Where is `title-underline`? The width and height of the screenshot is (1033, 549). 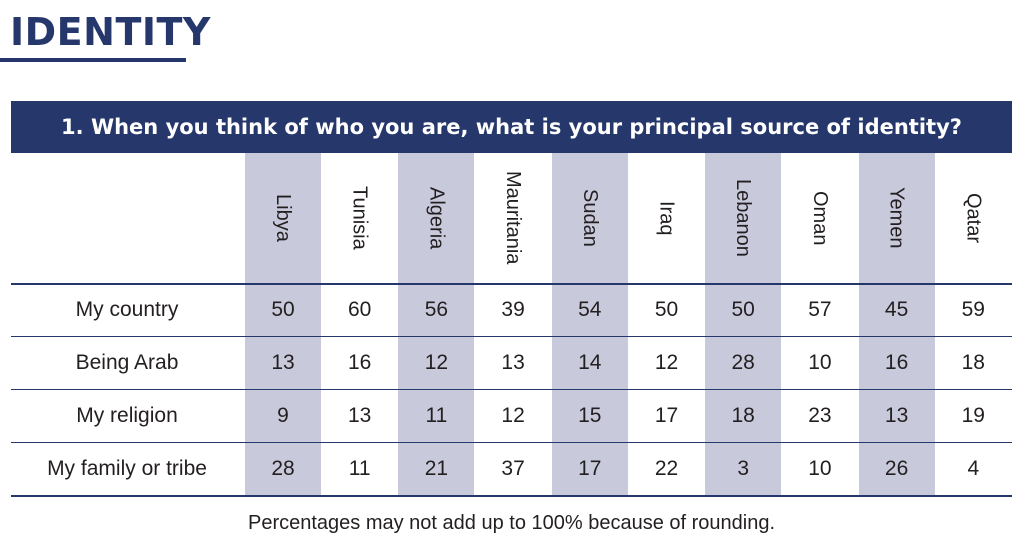 title-underline is located at coordinates (93, 60).